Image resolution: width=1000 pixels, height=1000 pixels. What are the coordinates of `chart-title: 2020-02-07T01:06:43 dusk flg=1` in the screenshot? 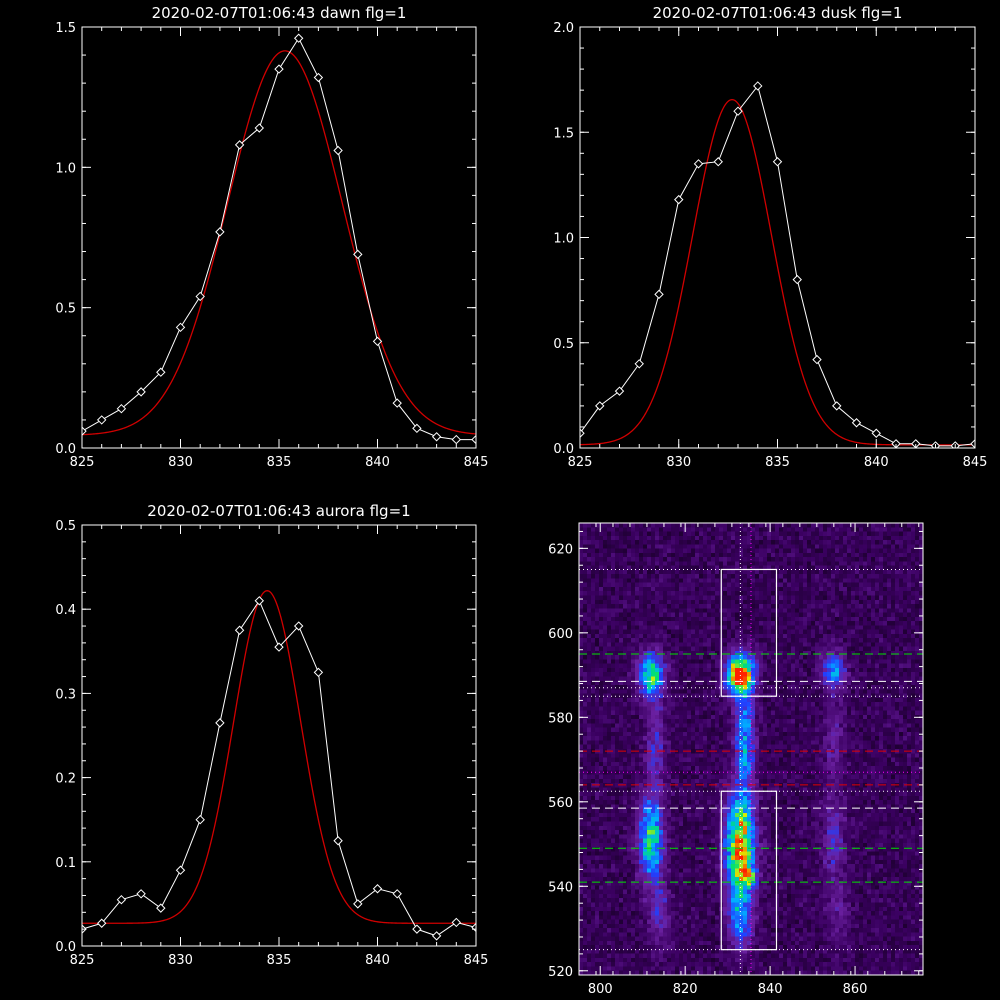 It's located at (778, 13).